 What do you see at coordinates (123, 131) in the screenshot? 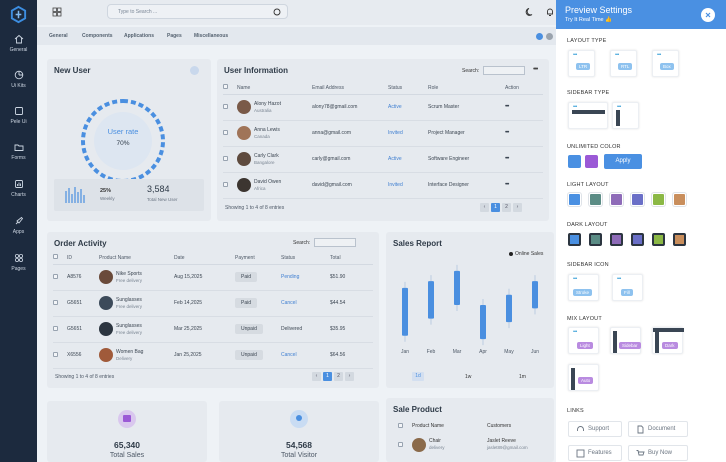
I see `rate-label: User rate` at bounding box center [123, 131].